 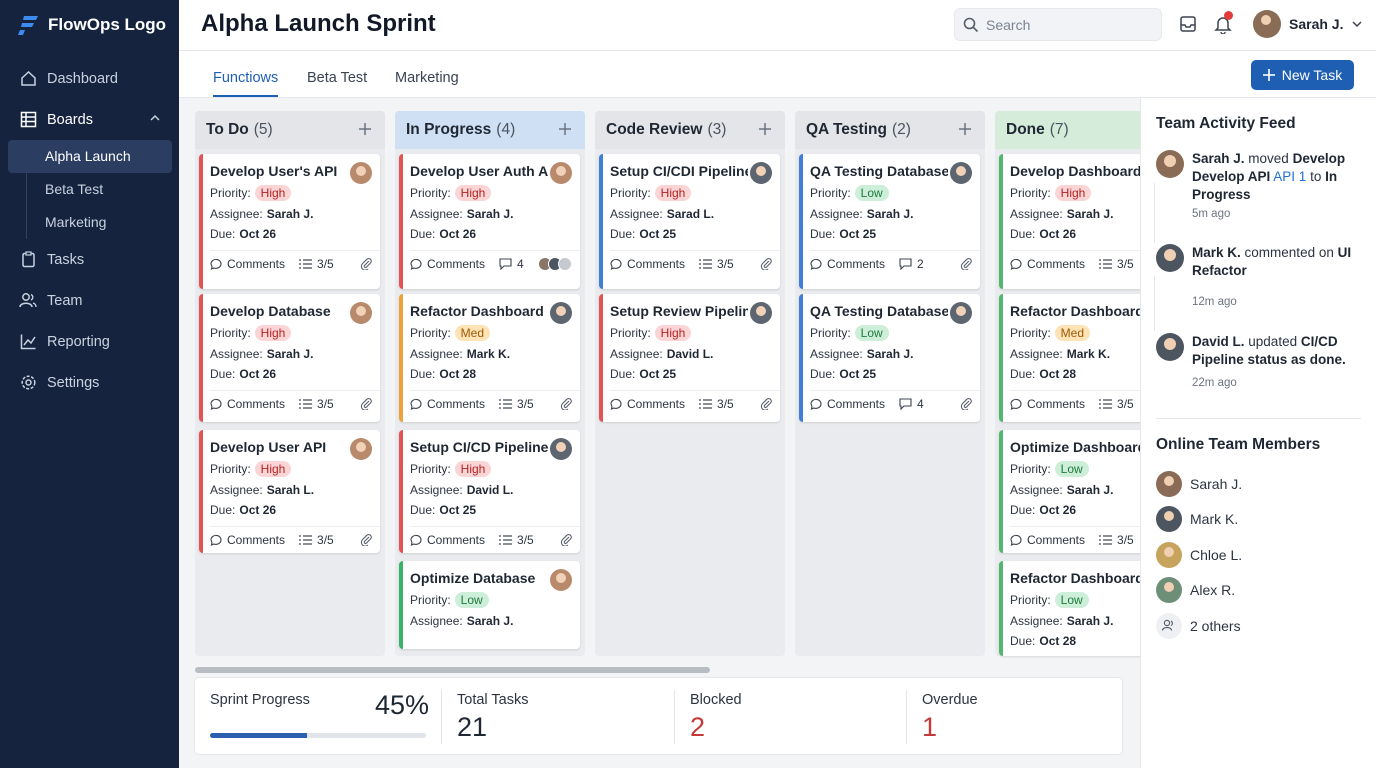 What do you see at coordinates (295, 469) in the screenshot?
I see `card-priority: Priority: High` at bounding box center [295, 469].